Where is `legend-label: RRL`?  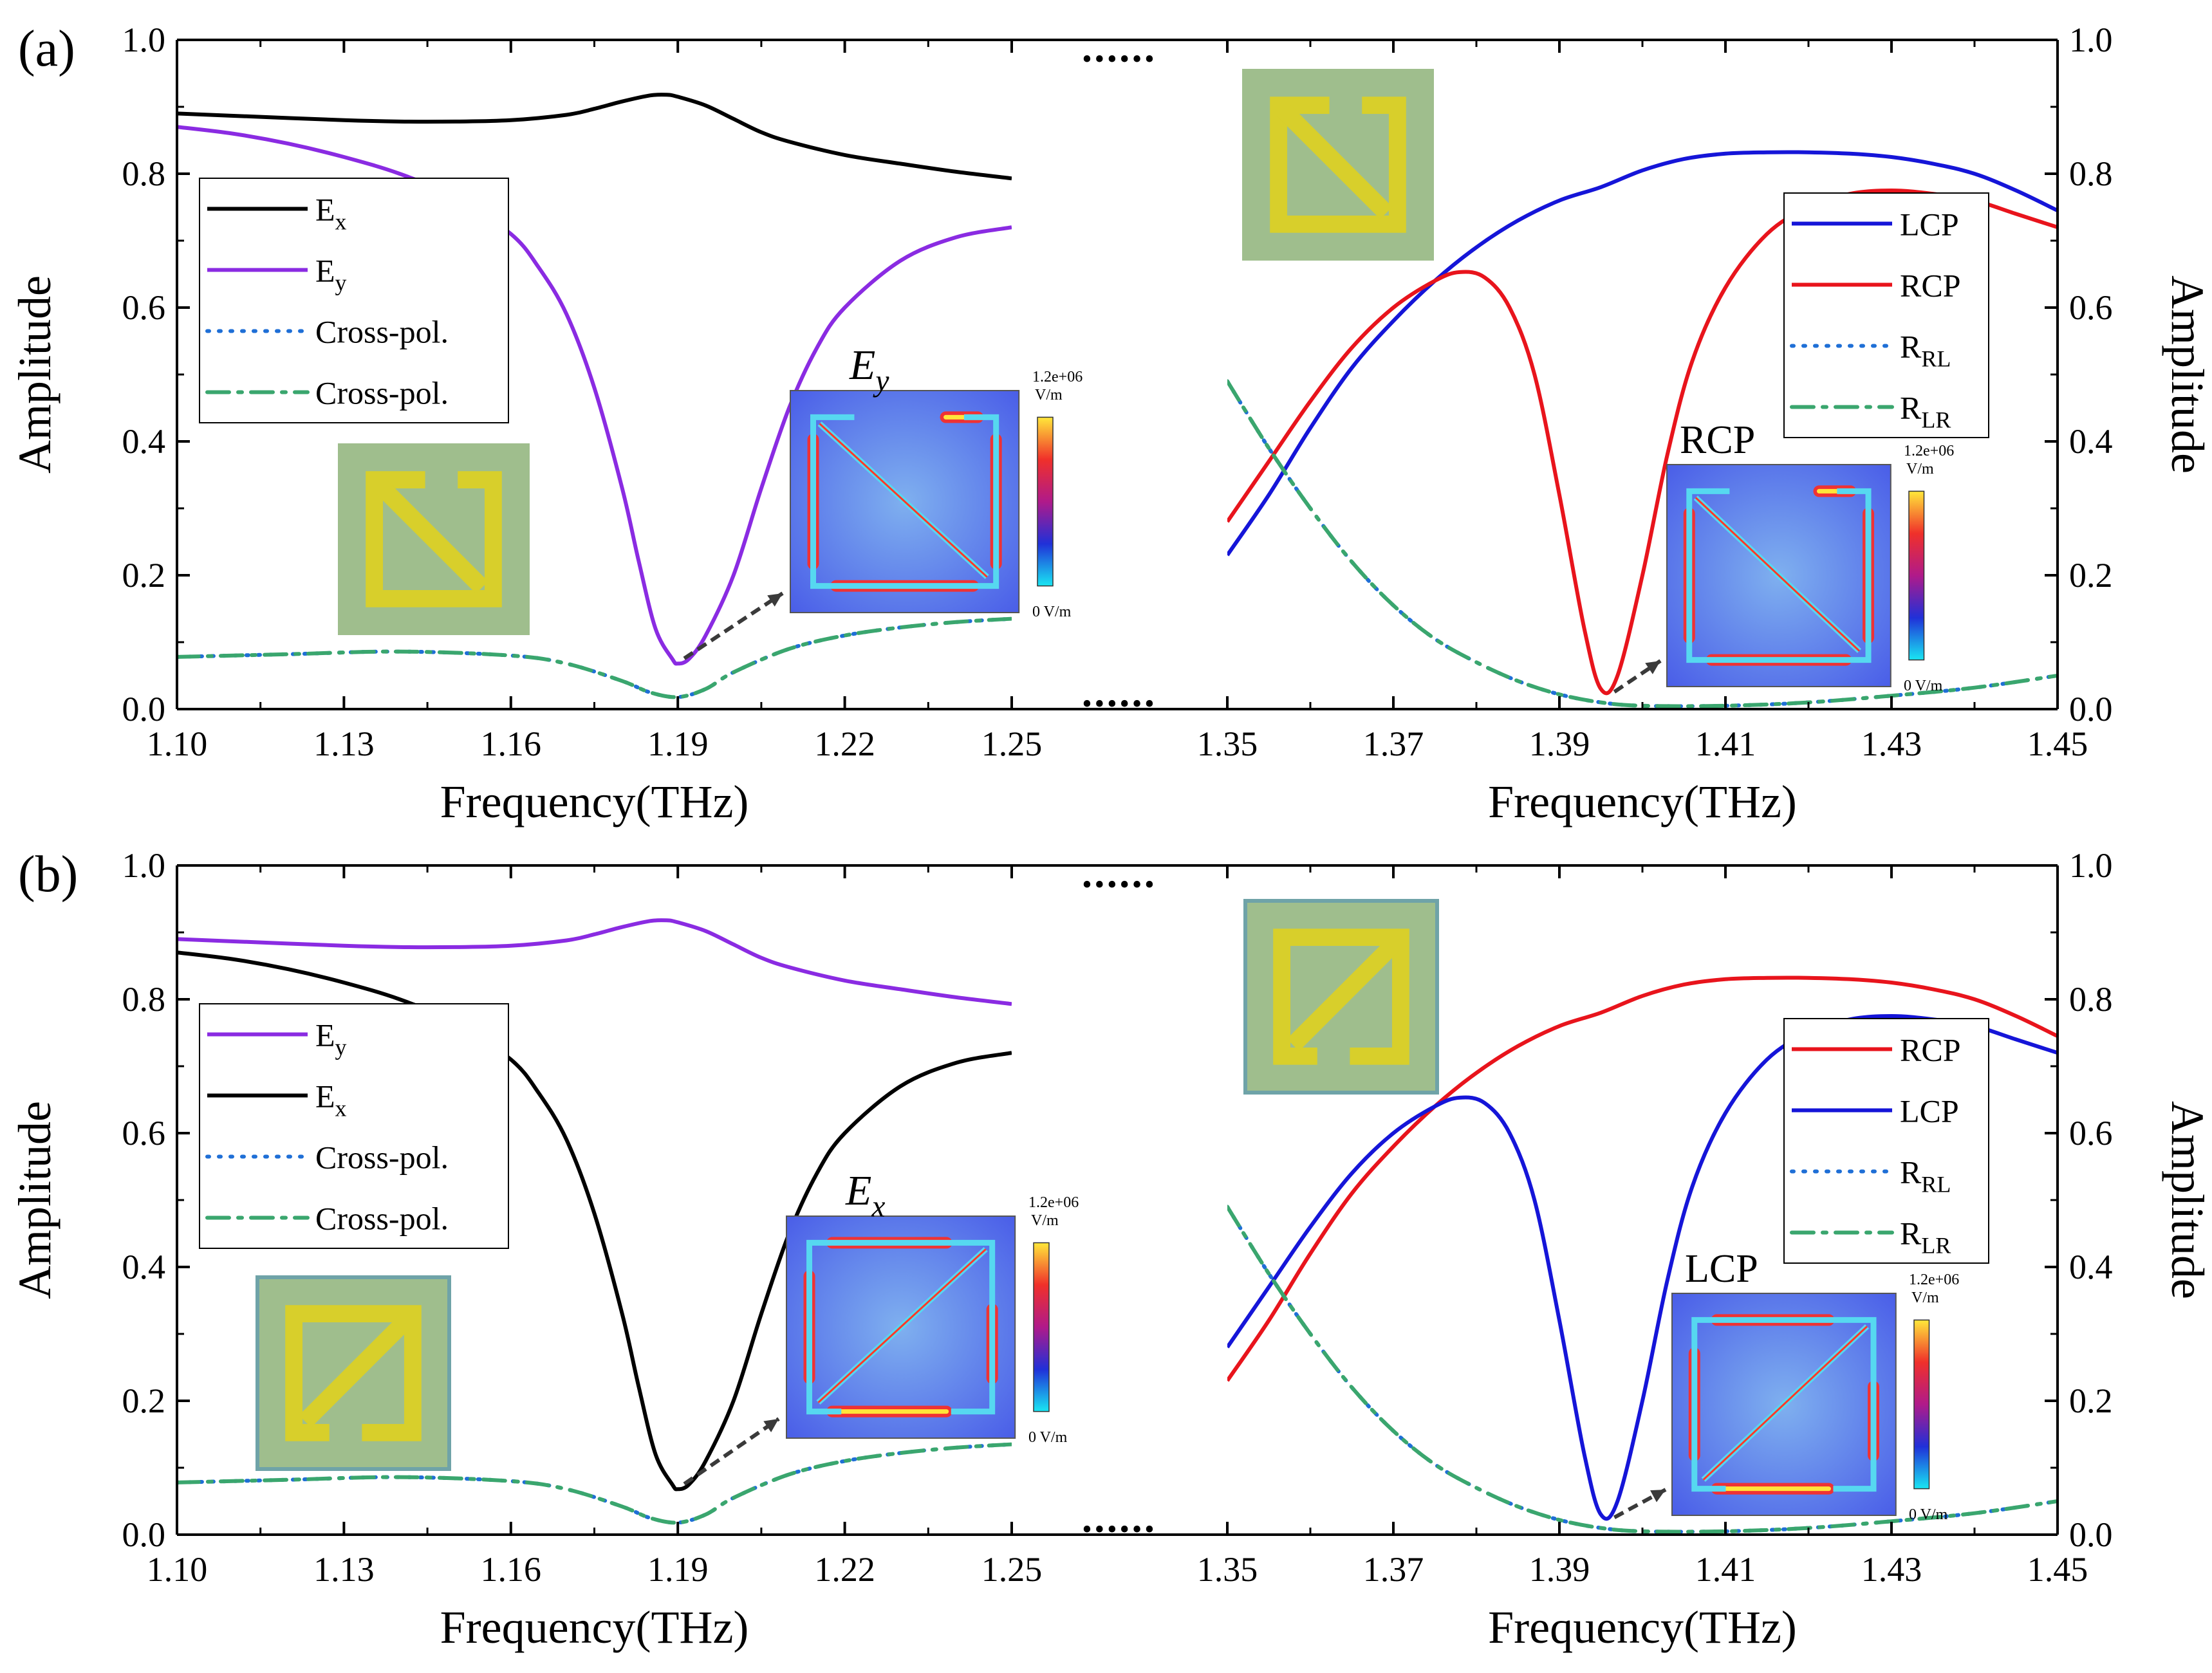
legend-label: RRL is located at coordinates (1925, 350).